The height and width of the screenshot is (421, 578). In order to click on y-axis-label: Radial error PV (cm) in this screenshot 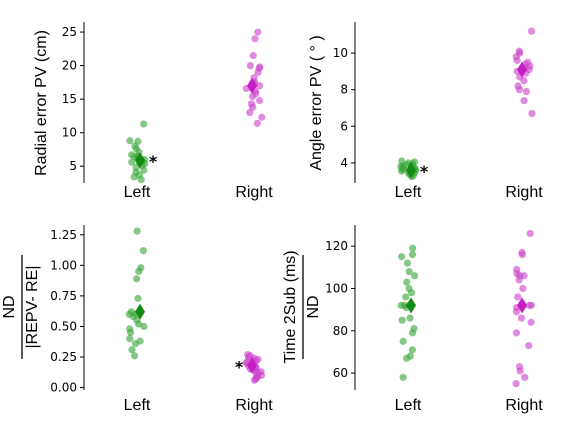, I will do `click(41, 103)`.